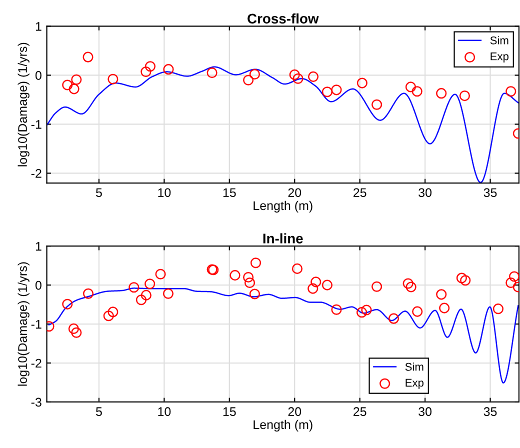 The height and width of the screenshot is (448, 520). What do you see at coordinates (283, 238) in the screenshot?
I see `chart-title: In-line` at bounding box center [283, 238].